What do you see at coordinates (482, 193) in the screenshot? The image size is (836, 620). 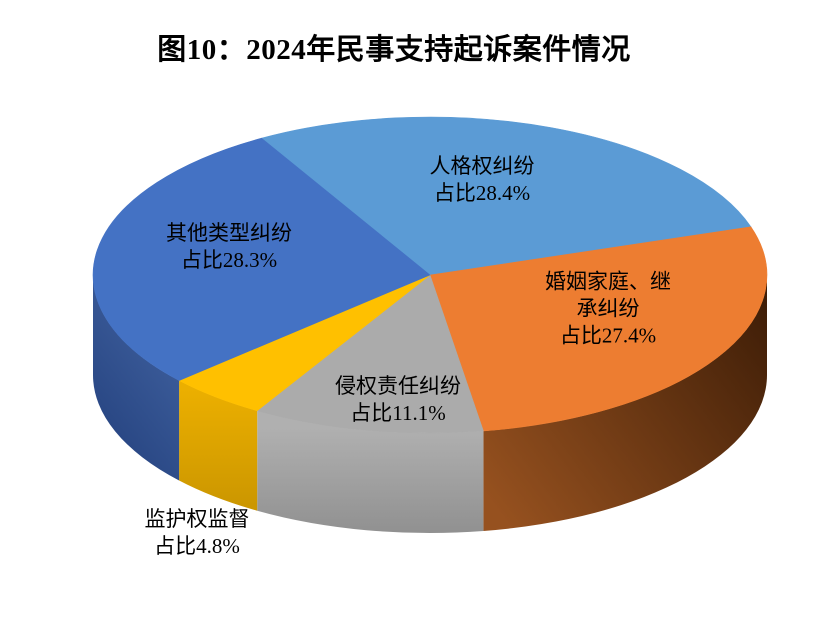 I see `slice-label-line: 占比28.4%` at bounding box center [482, 193].